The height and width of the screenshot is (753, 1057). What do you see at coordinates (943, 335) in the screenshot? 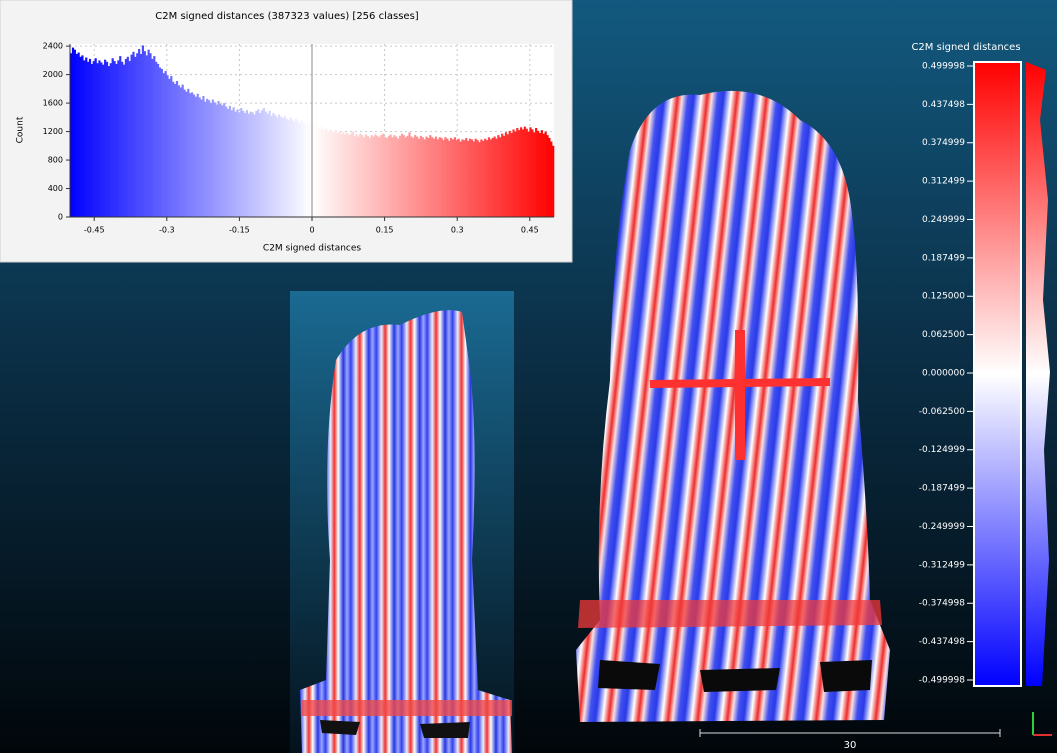
I see `scale-tick-label: 0.062500` at bounding box center [943, 335].